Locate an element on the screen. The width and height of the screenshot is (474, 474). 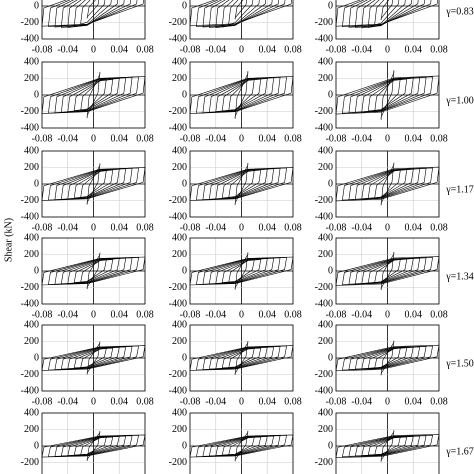
panel-annotation: γ=0.83 is located at coordinates (459, 11).